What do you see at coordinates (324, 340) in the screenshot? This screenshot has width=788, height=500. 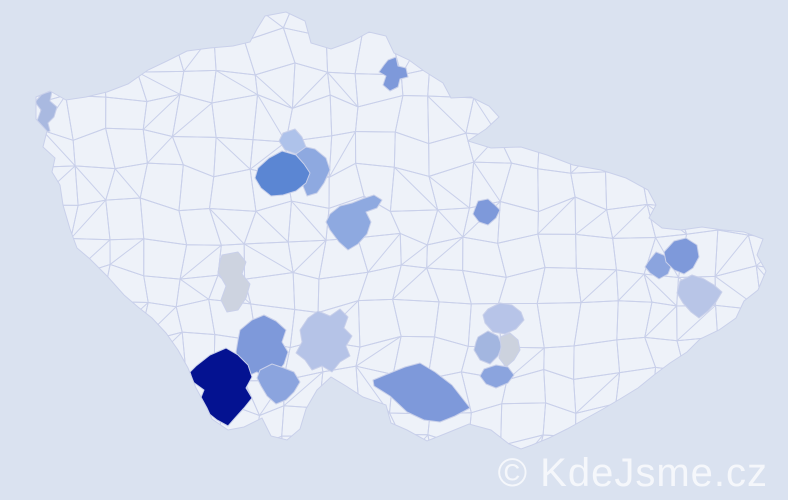 I see `district-jindrichuv-hradec` at bounding box center [324, 340].